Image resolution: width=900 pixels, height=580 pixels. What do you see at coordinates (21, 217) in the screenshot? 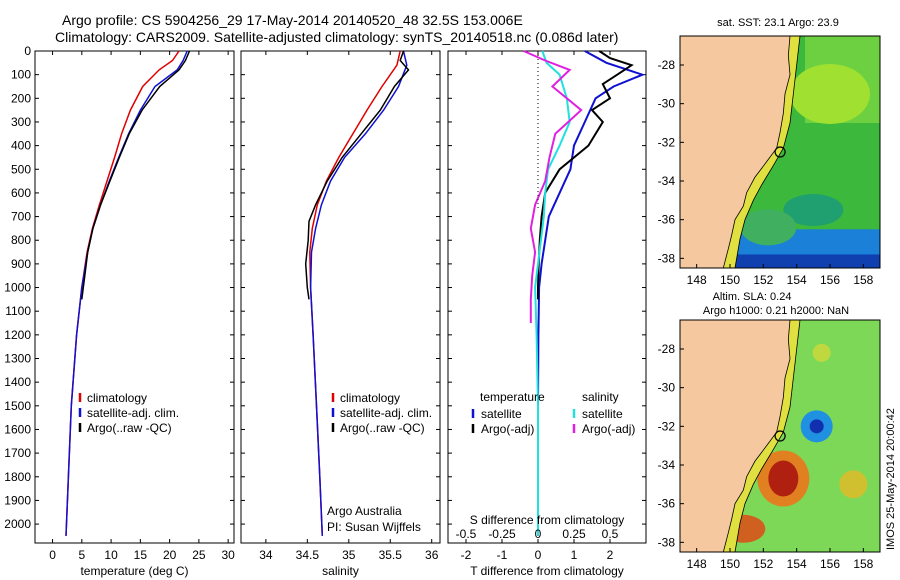
I see `y-tick-label: 700` at bounding box center [21, 217].